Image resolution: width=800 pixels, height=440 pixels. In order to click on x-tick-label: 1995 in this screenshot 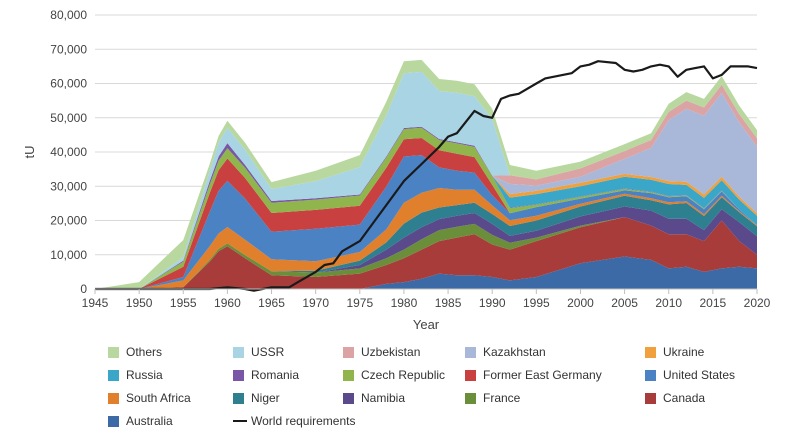, I will do `click(536, 303)`.